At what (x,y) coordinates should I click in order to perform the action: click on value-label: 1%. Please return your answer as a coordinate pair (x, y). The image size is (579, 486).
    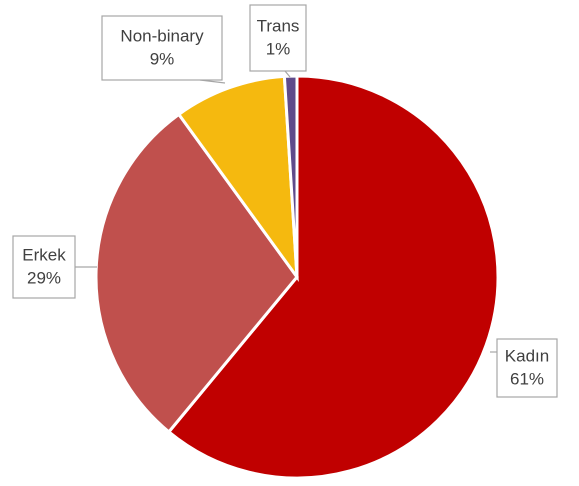
    Looking at the image, I should click on (278, 48).